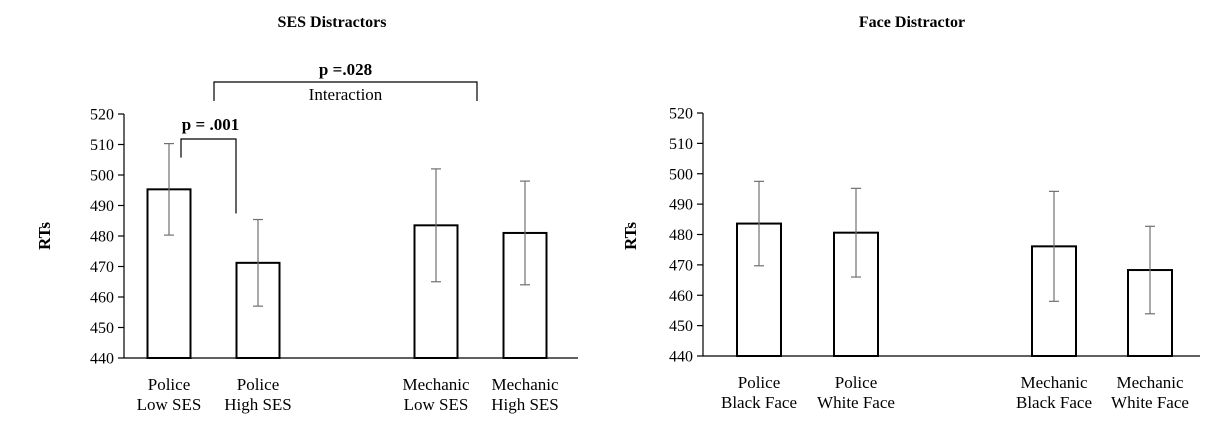 This screenshot has height=439, width=1212. Describe the element at coordinates (208, 176) in the screenshot. I see `significance-bracket` at that location.